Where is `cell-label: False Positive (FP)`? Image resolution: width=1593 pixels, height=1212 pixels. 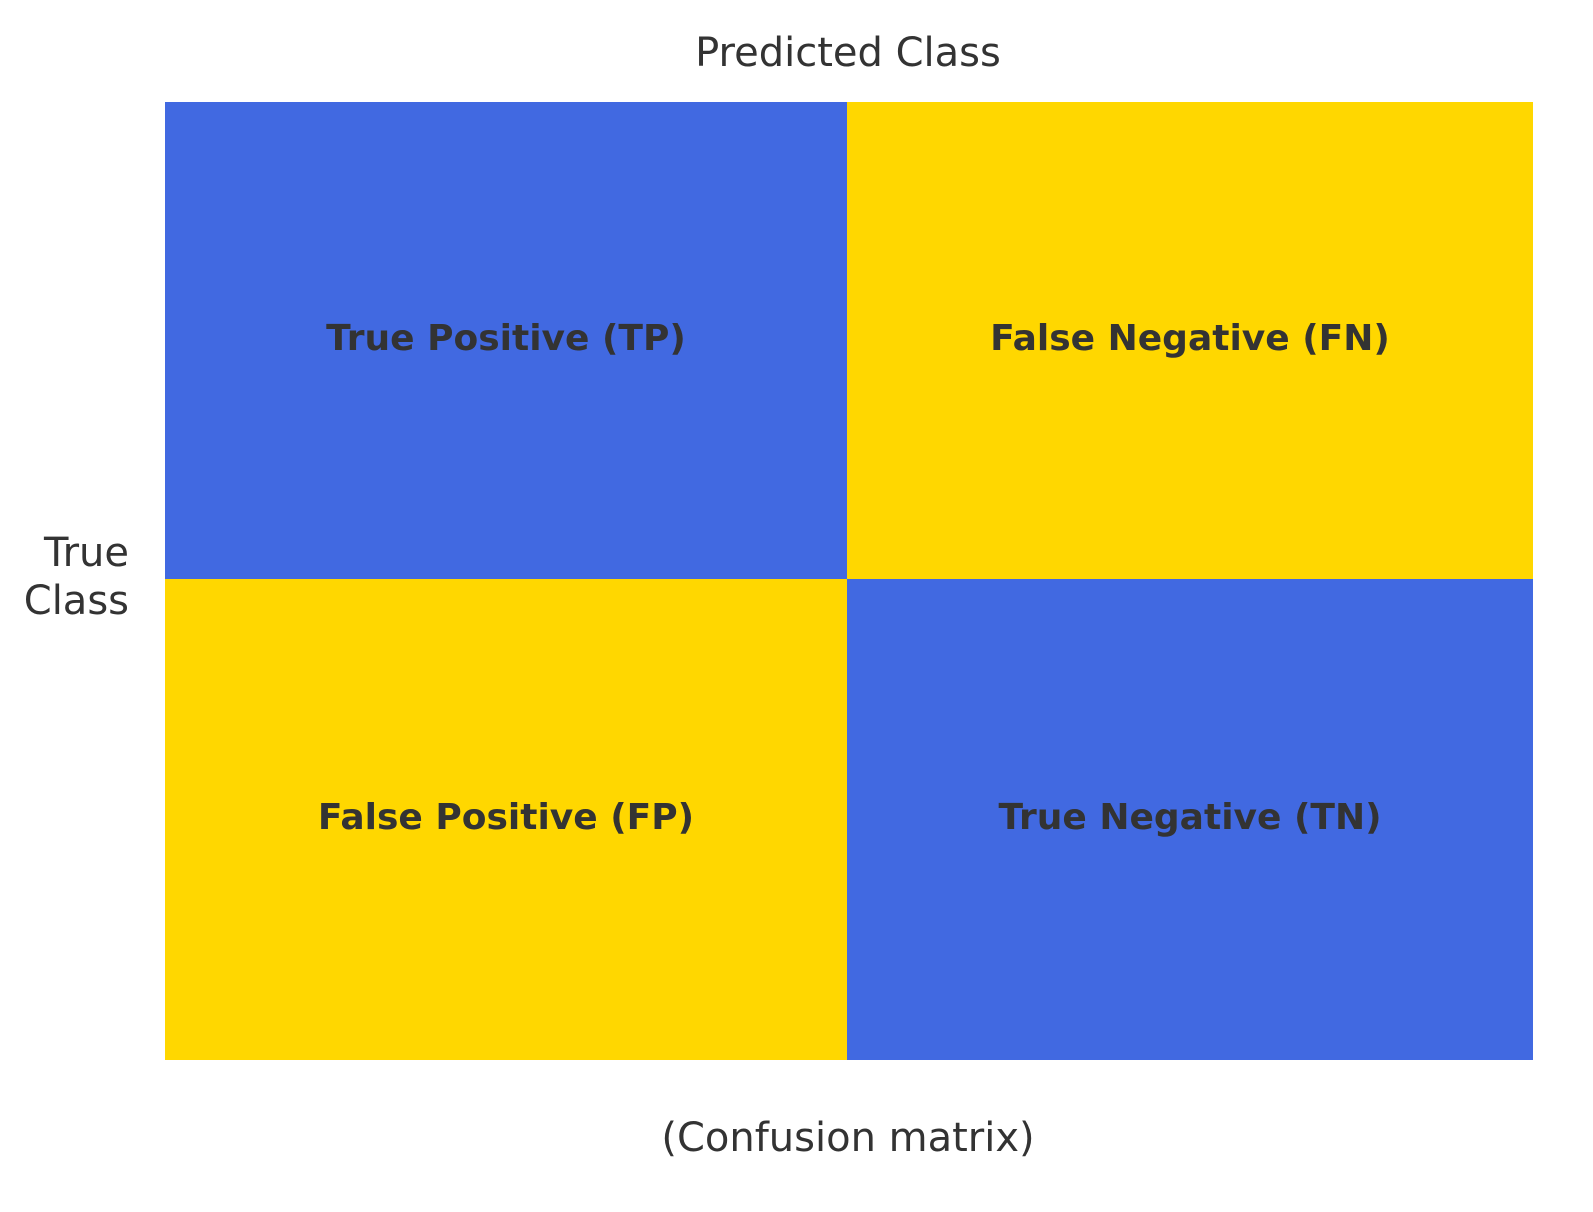
cell-label: False Positive (FP) is located at coordinates (506, 817).